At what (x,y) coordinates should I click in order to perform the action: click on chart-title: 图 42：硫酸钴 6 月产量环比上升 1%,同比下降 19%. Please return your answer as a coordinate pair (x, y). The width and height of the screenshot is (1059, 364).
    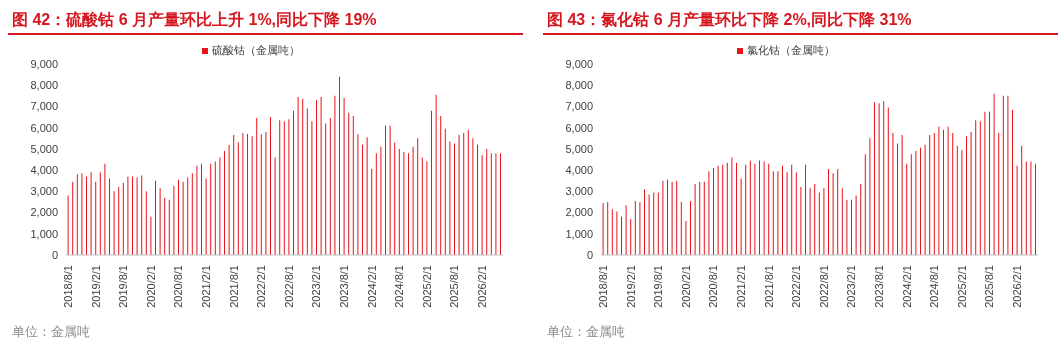
    Looking at the image, I should click on (265, 21).